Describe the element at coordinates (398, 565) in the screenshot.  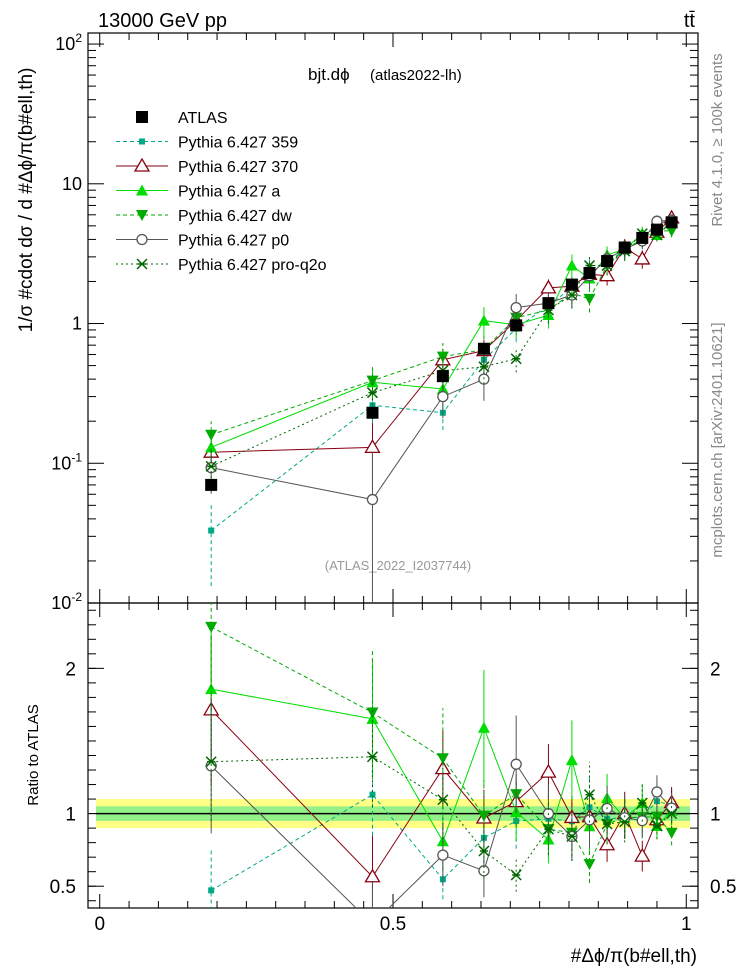
I see `analysis-watermark: (ATLAS_2022_I2037744)` at that location.